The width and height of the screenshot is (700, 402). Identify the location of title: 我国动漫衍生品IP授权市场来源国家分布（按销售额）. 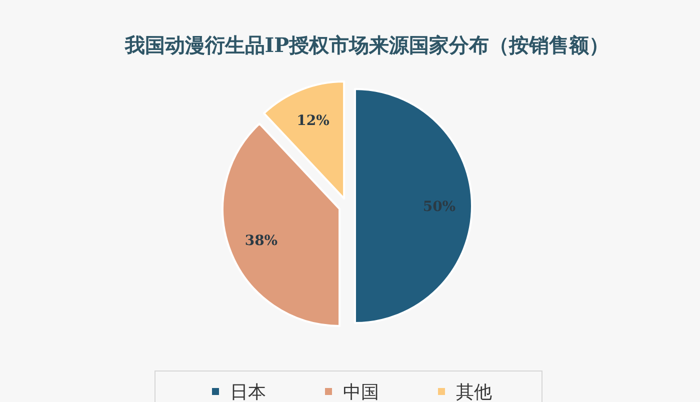
(367, 45).